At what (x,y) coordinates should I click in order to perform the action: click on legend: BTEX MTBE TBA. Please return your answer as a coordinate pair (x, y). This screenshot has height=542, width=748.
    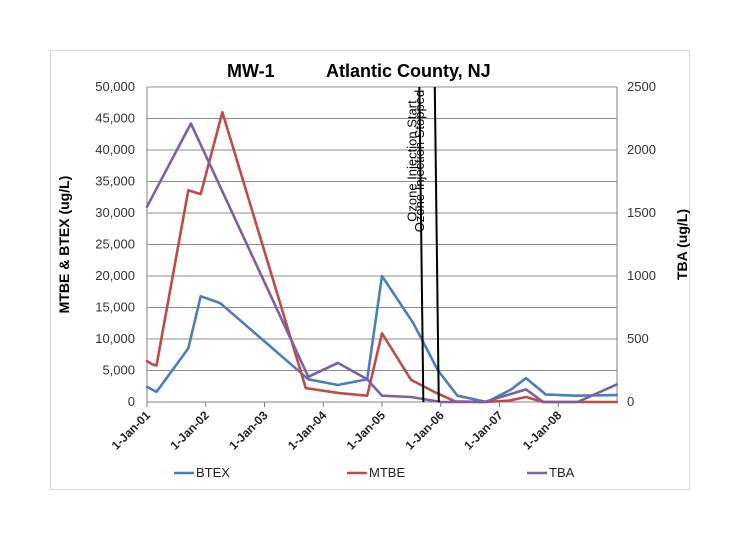
    Looking at the image, I should click on (374, 472).